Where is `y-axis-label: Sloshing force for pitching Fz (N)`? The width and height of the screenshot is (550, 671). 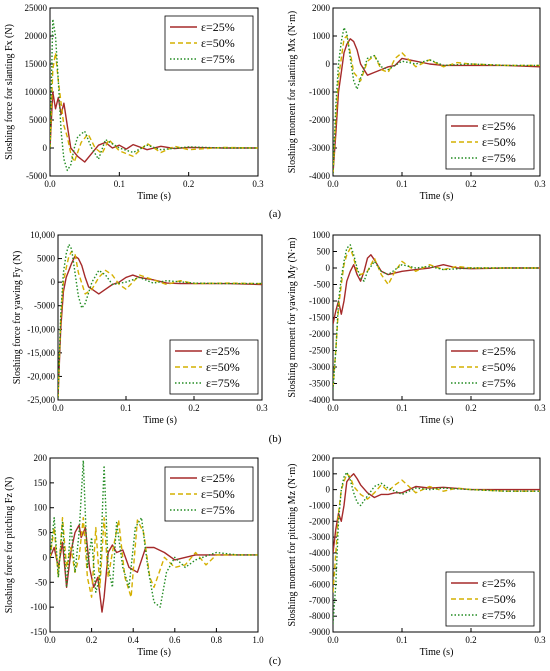
y-axis-label: Sloshing force for pitching Fz (N) is located at coordinates (9, 545).